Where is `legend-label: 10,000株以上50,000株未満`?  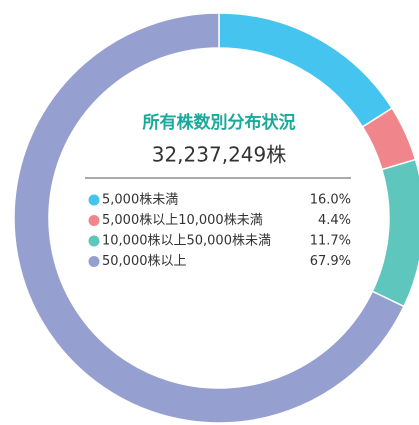 legend-label: 10,000株以上50,000株未満 is located at coordinates (186, 241).